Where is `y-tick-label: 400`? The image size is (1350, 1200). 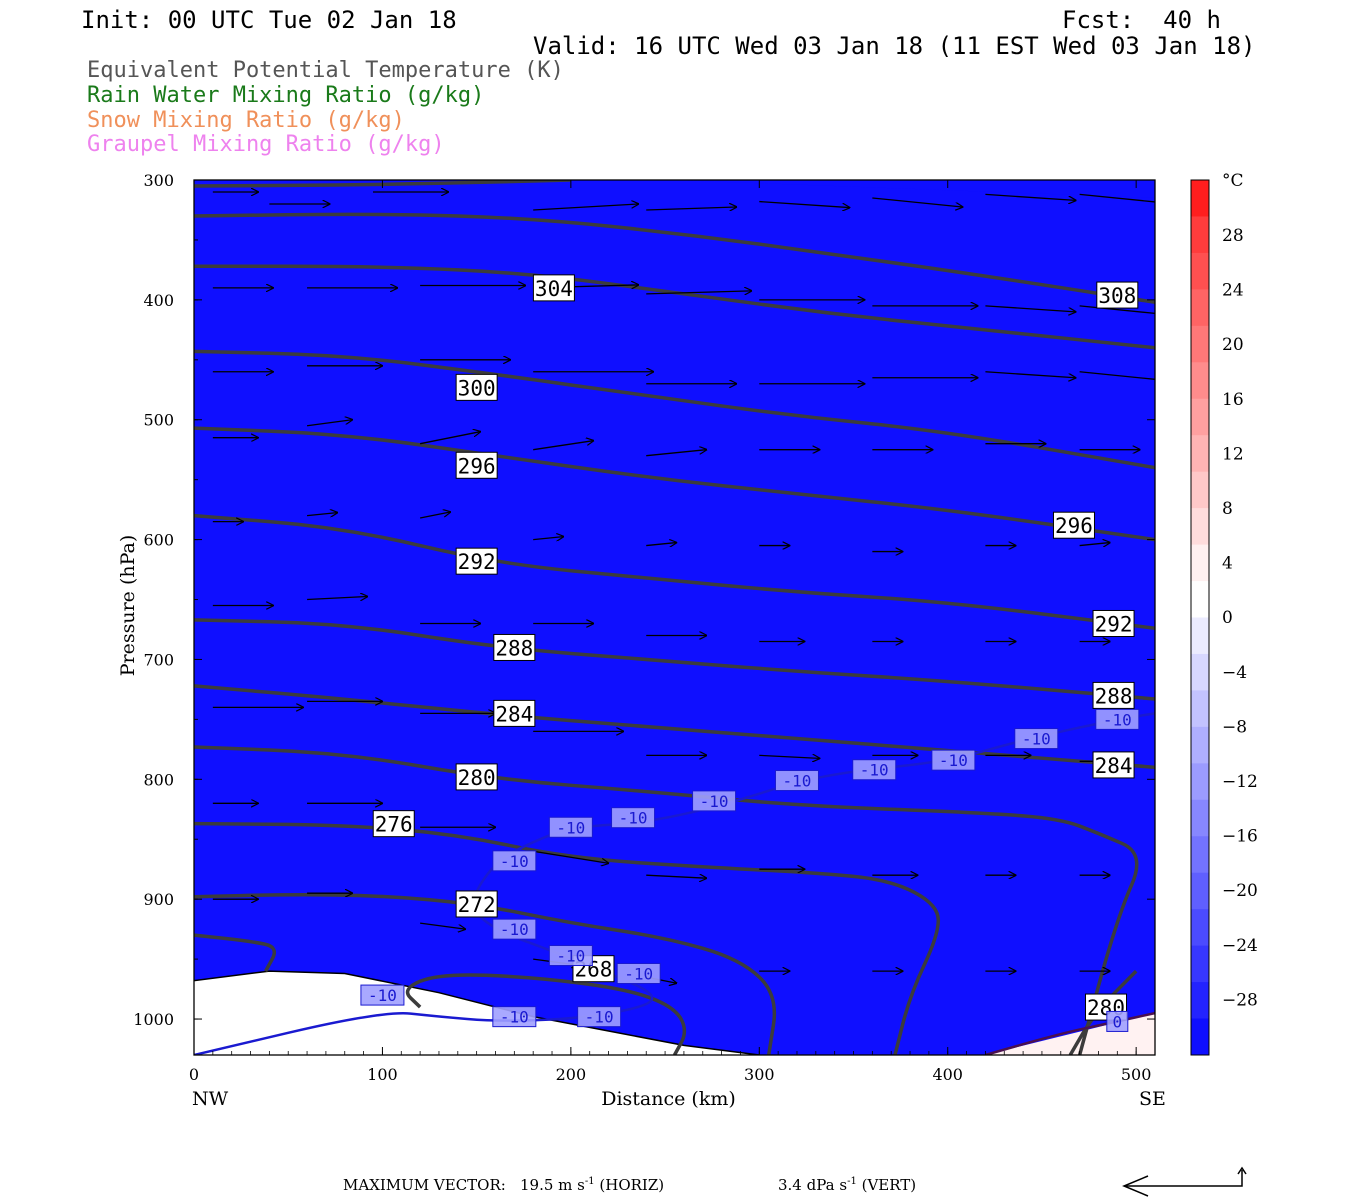
y-tick-label: 400 is located at coordinates (158, 300).